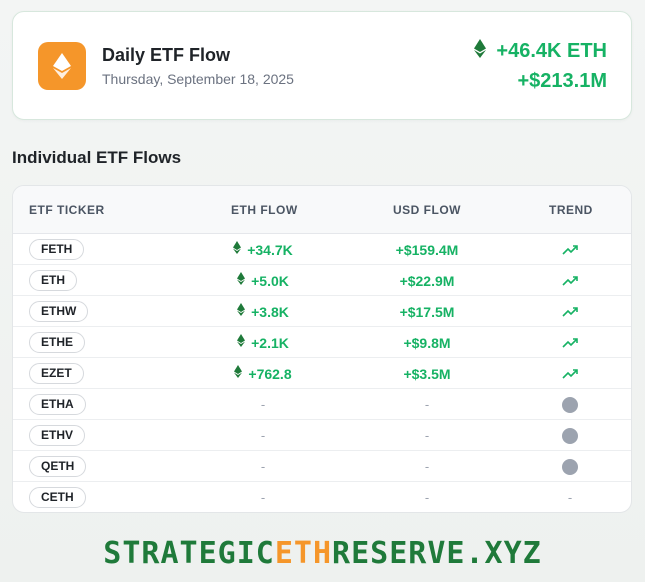 This screenshot has width=645, height=582. I want to click on total-usd-value: +$213.1M, so click(562, 81).